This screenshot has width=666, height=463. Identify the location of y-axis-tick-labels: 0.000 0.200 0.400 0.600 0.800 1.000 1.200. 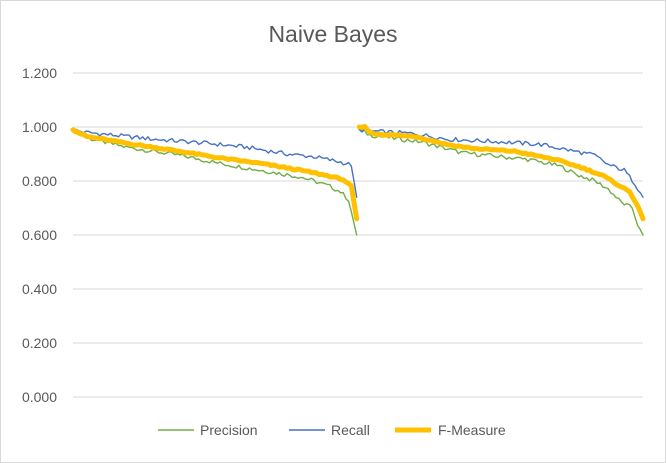
(39, 235).